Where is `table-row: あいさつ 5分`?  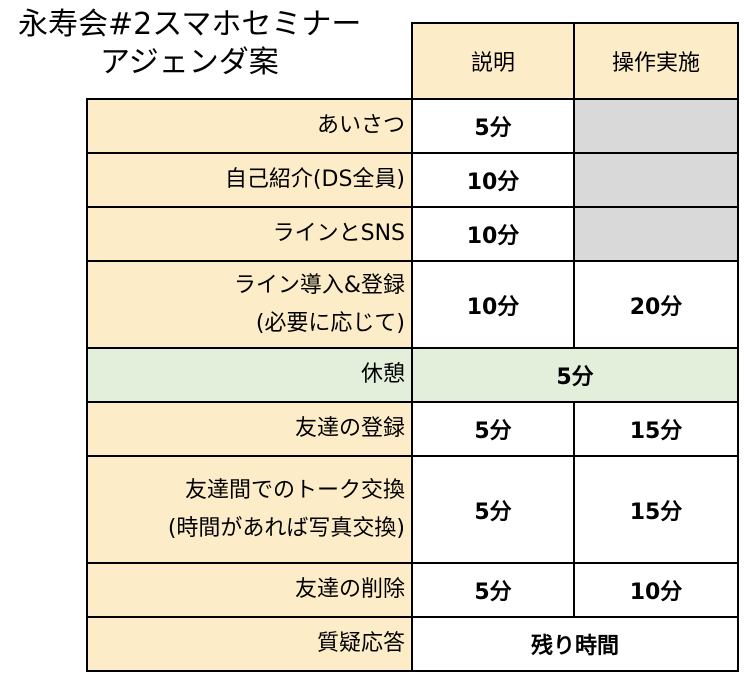 table-row: あいさつ 5分 is located at coordinates (412, 126).